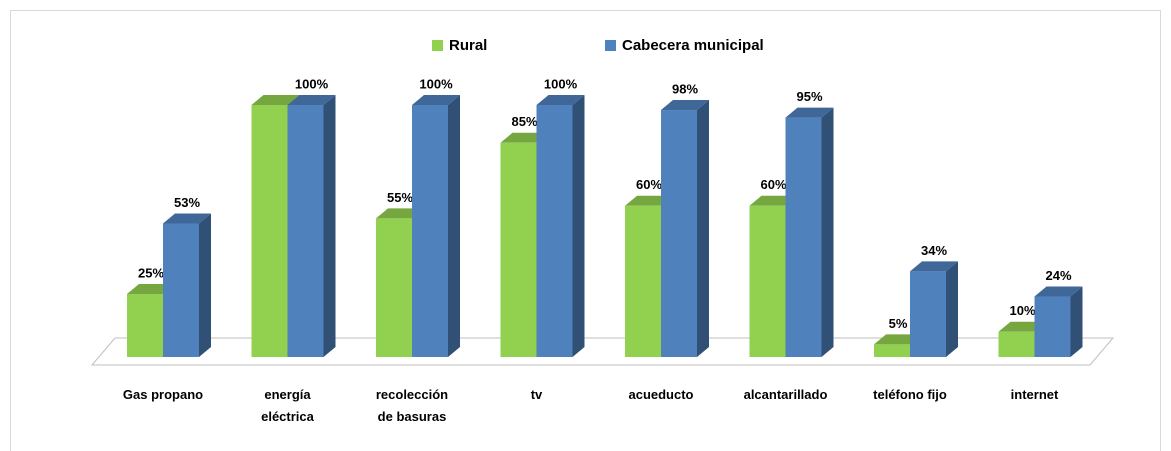 The width and height of the screenshot is (1171, 451). What do you see at coordinates (536, 394) in the screenshot?
I see `x-tick-label: tv` at bounding box center [536, 394].